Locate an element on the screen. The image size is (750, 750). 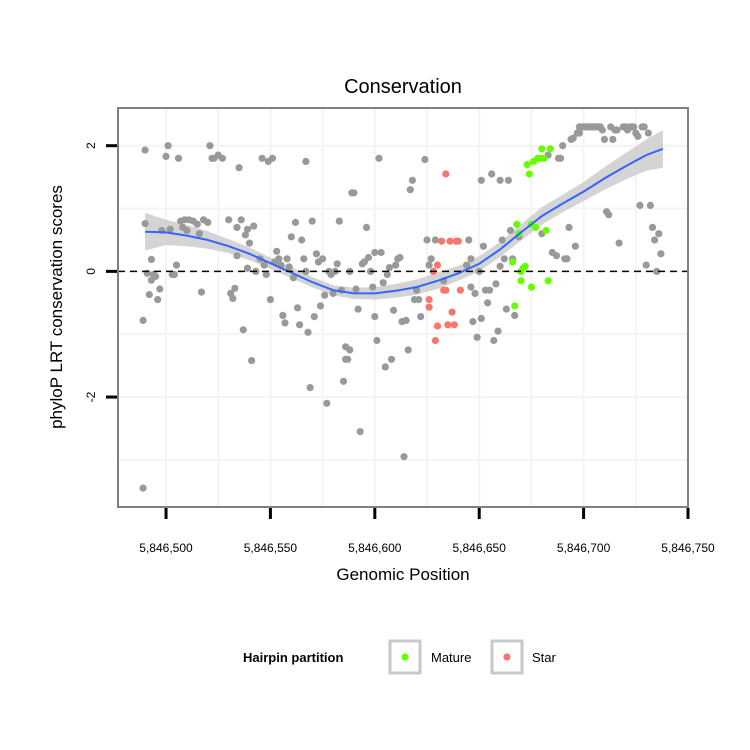
legend: Hairpin partition Mature Star is located at coordinates (400, 657).